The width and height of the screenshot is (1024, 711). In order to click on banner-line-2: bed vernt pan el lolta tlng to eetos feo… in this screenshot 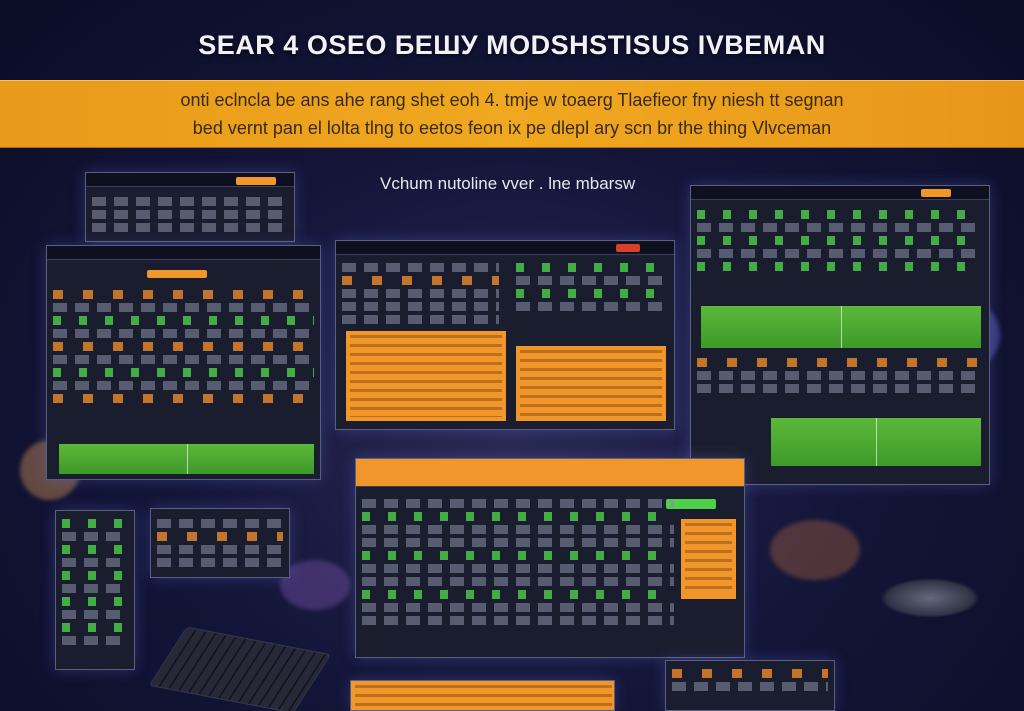, I will do `click(512, 128)`.